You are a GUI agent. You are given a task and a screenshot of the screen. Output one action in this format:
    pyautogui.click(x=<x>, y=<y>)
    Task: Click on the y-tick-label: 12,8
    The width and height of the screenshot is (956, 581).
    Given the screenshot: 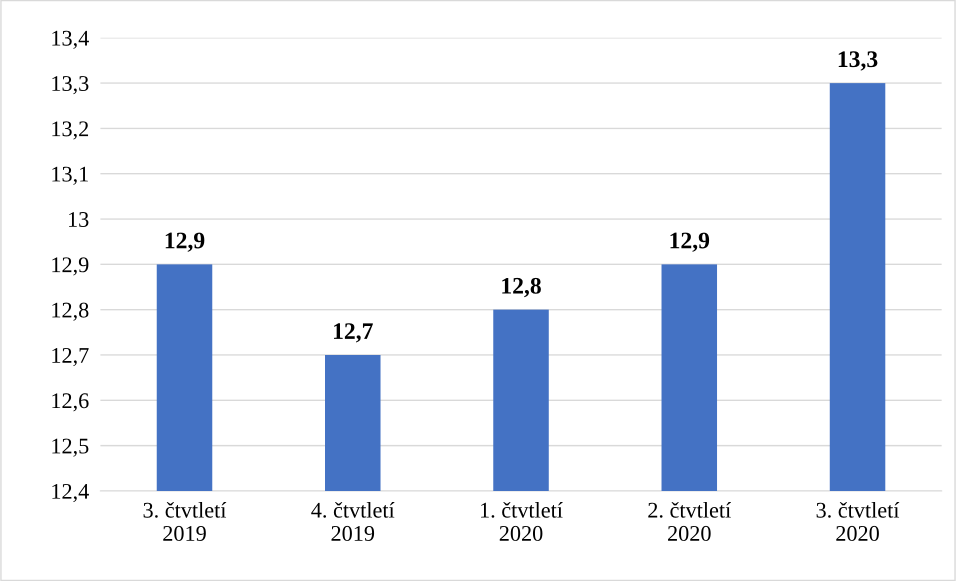 What is the action you would take?
    pyautogui.click(x=70, y=311)
    